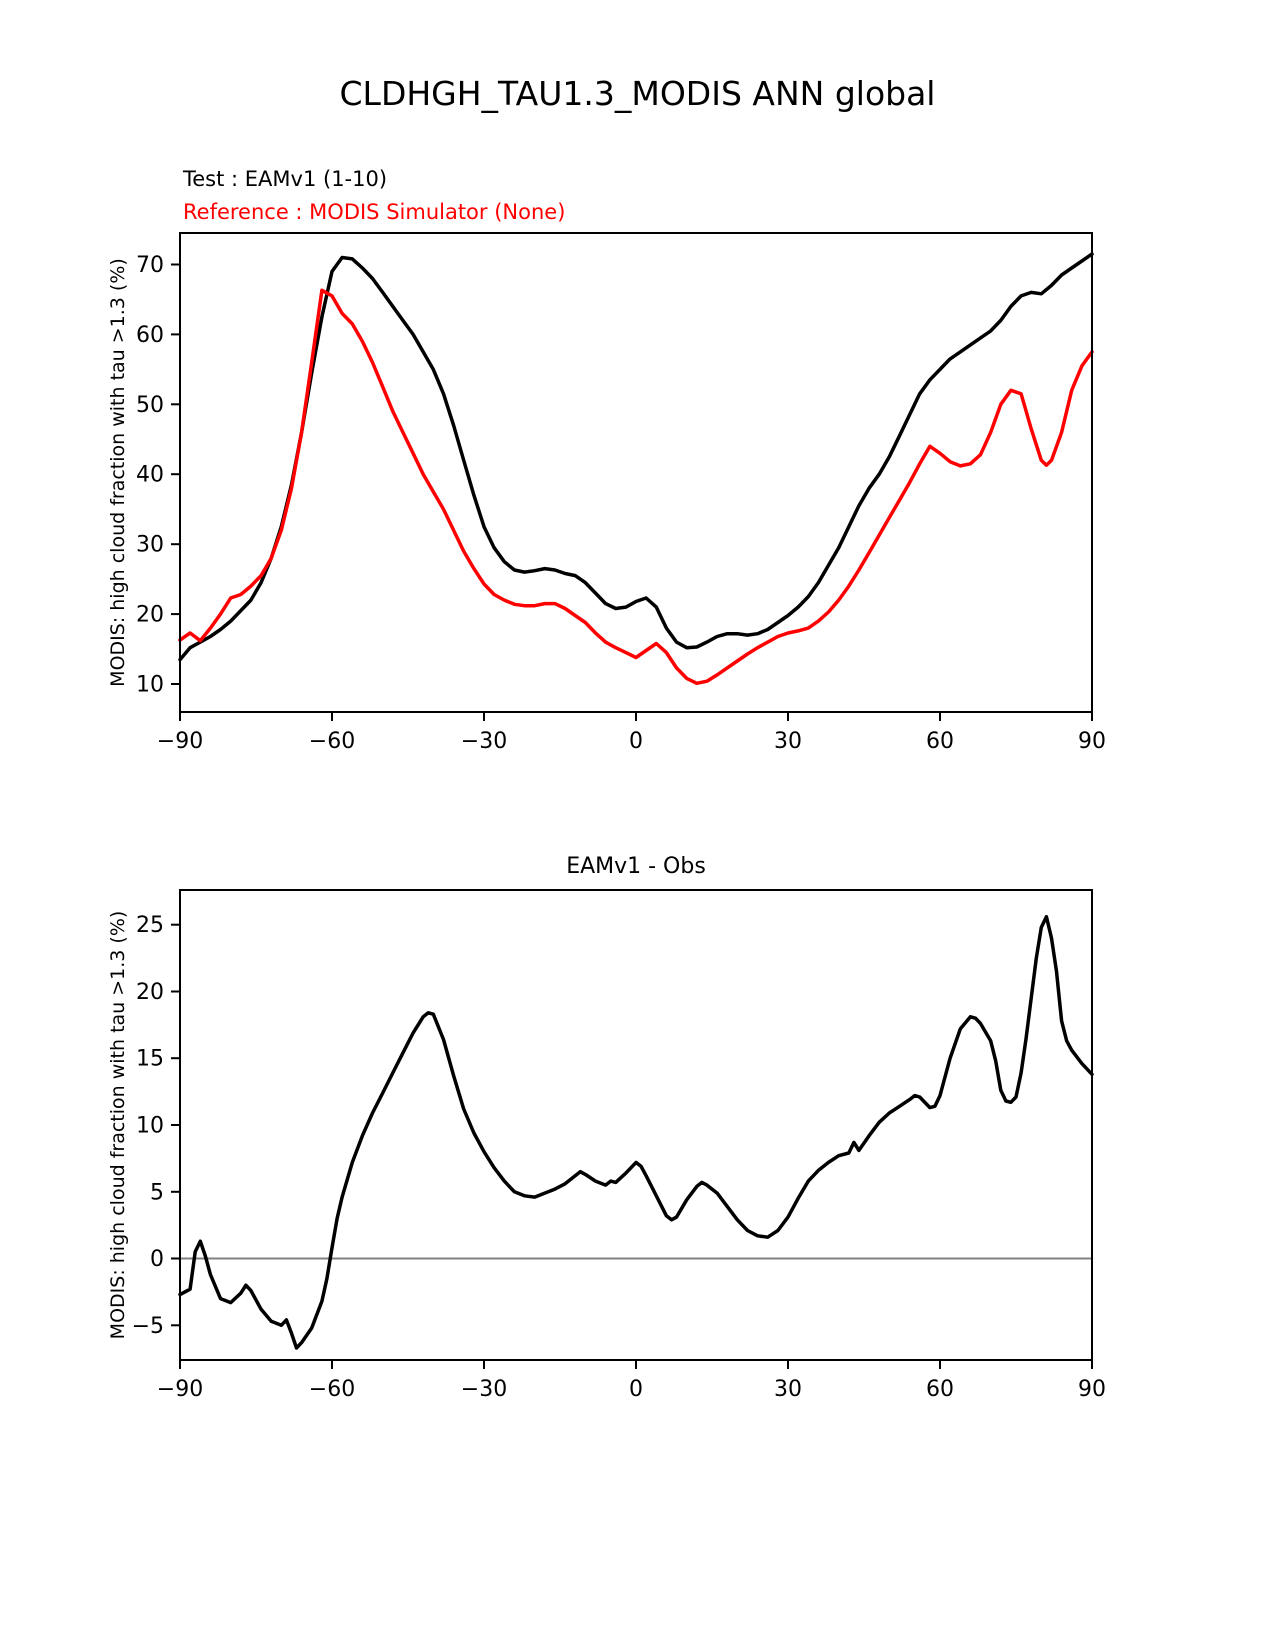 The width and height of the screenshot is (1275, 1650). I want to click on y-tick-label: 60, so click(150, 335).